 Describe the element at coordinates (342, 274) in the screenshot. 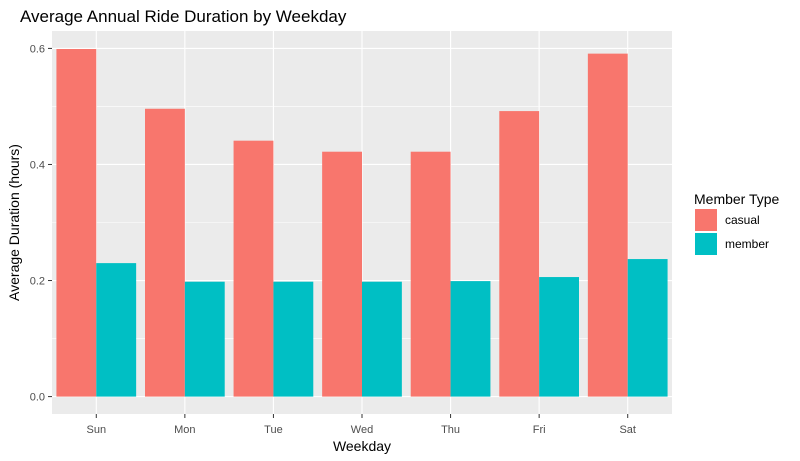

I see `bar-casual-wed` at that location.